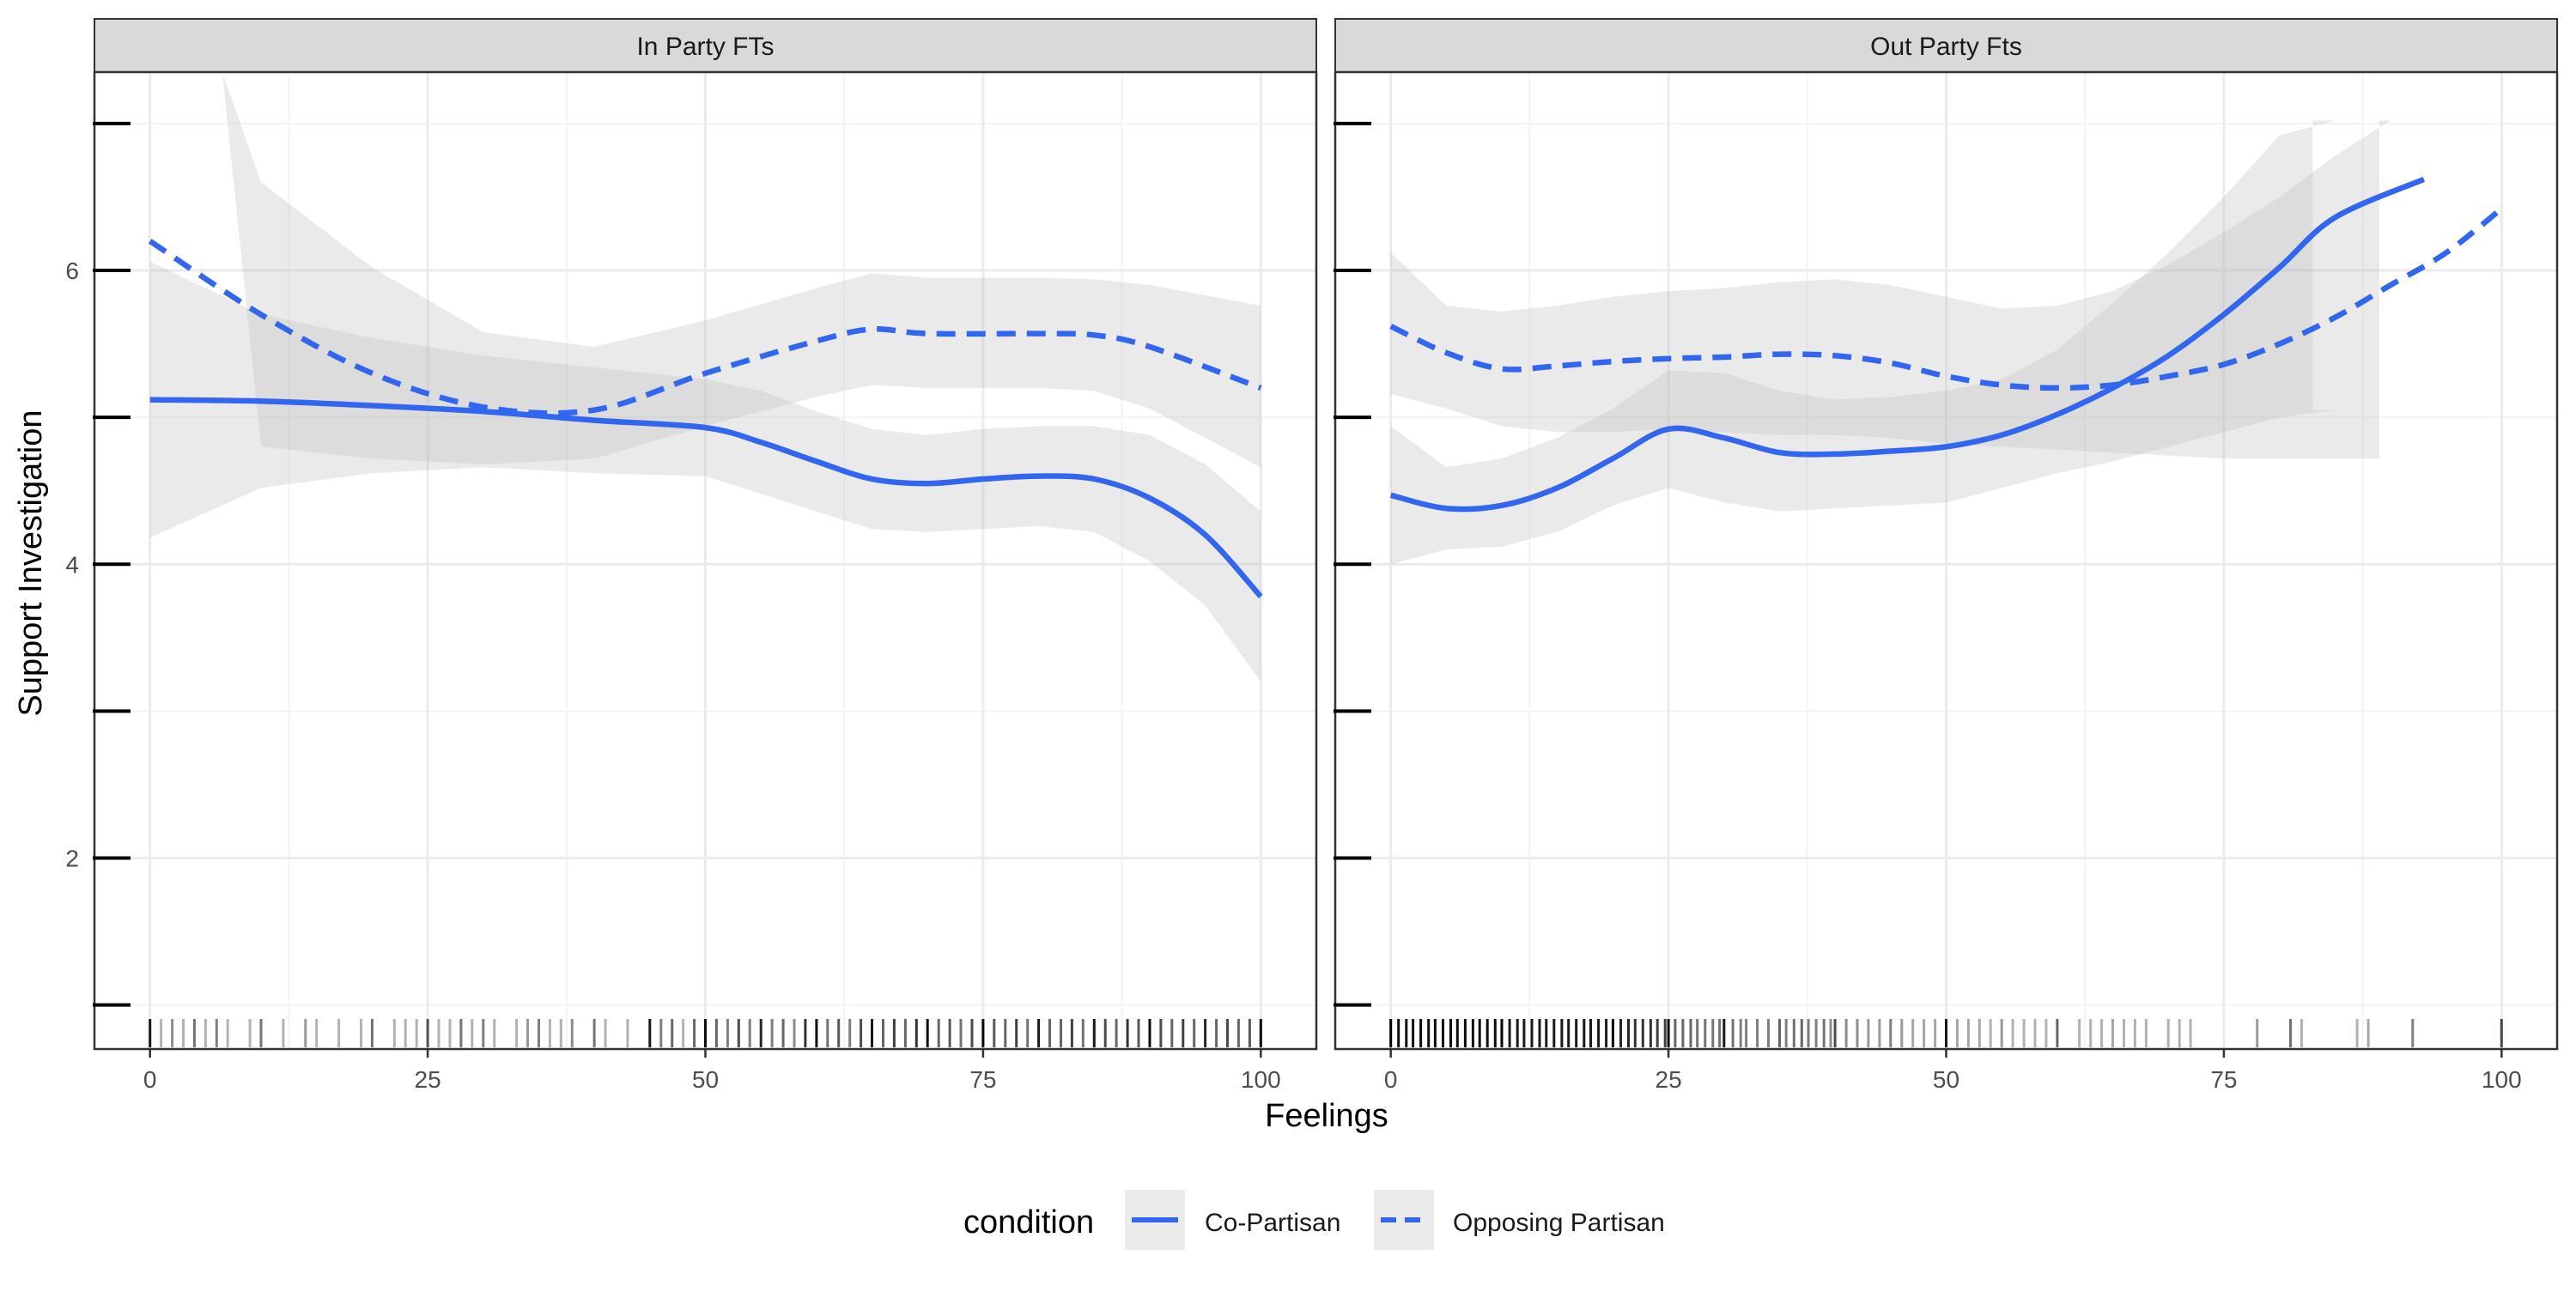 The image size is (2576, 1292). Describe the element at coordinates (1327, 1116) in the screenshot. I see `x-axis-title: Feelings` at that location.